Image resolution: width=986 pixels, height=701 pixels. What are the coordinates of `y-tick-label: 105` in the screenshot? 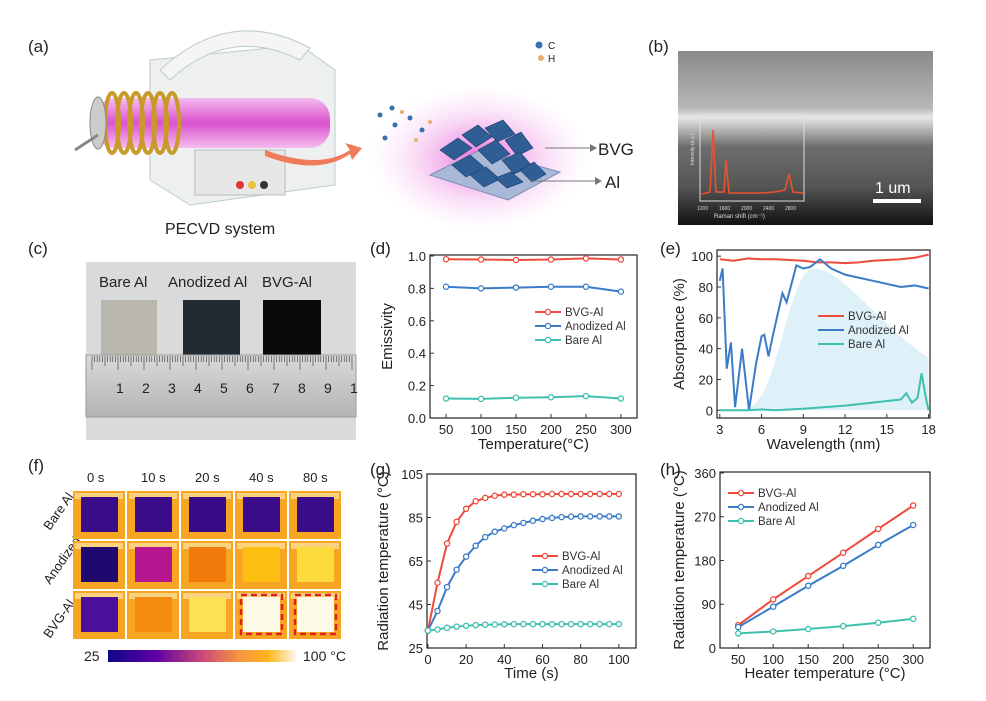 It's located at (412, 474).